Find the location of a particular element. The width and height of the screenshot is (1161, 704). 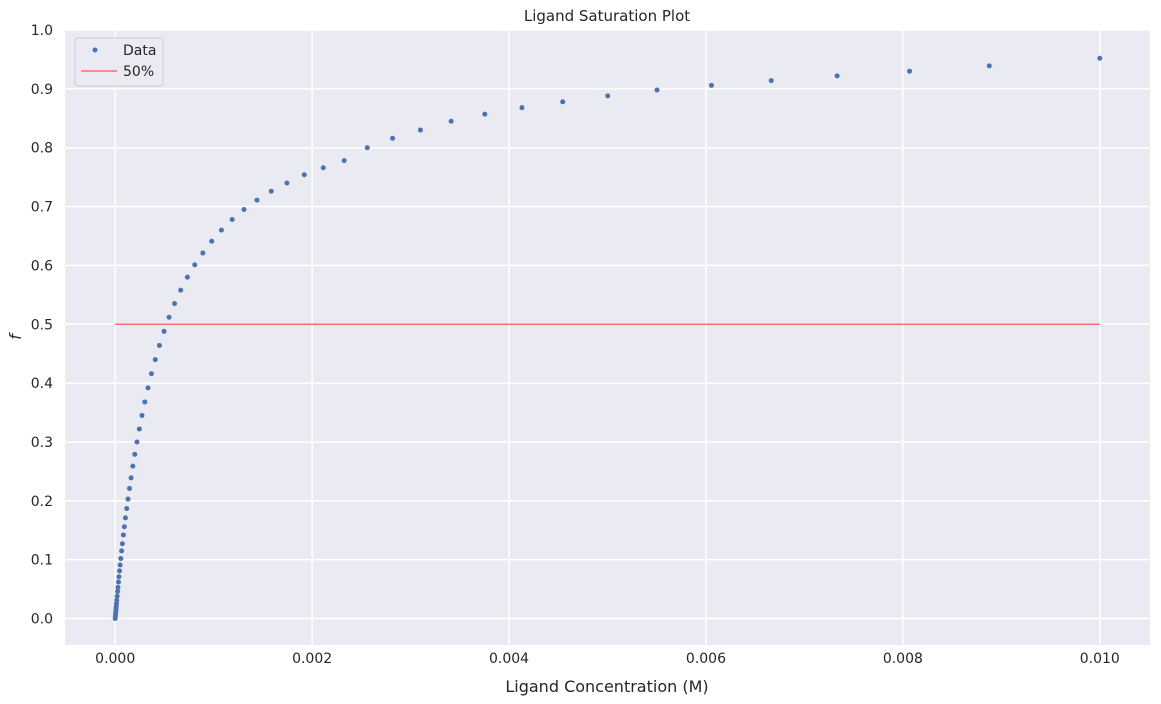

y-tick-label: 0.1 is located at coordinates (42, 561).